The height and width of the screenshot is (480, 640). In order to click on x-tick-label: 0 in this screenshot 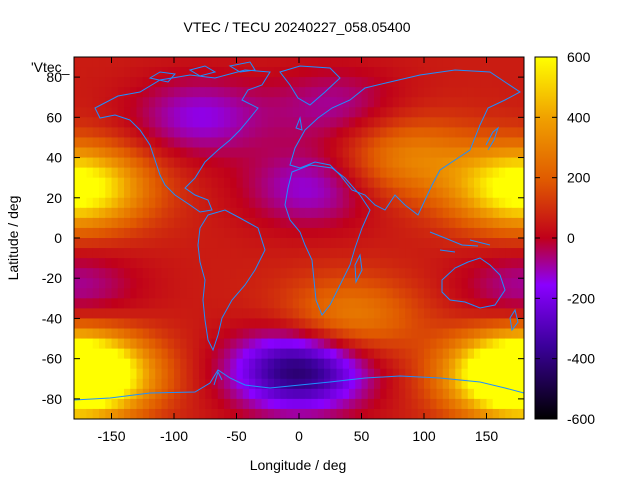, I will do `click(299, 436)`.